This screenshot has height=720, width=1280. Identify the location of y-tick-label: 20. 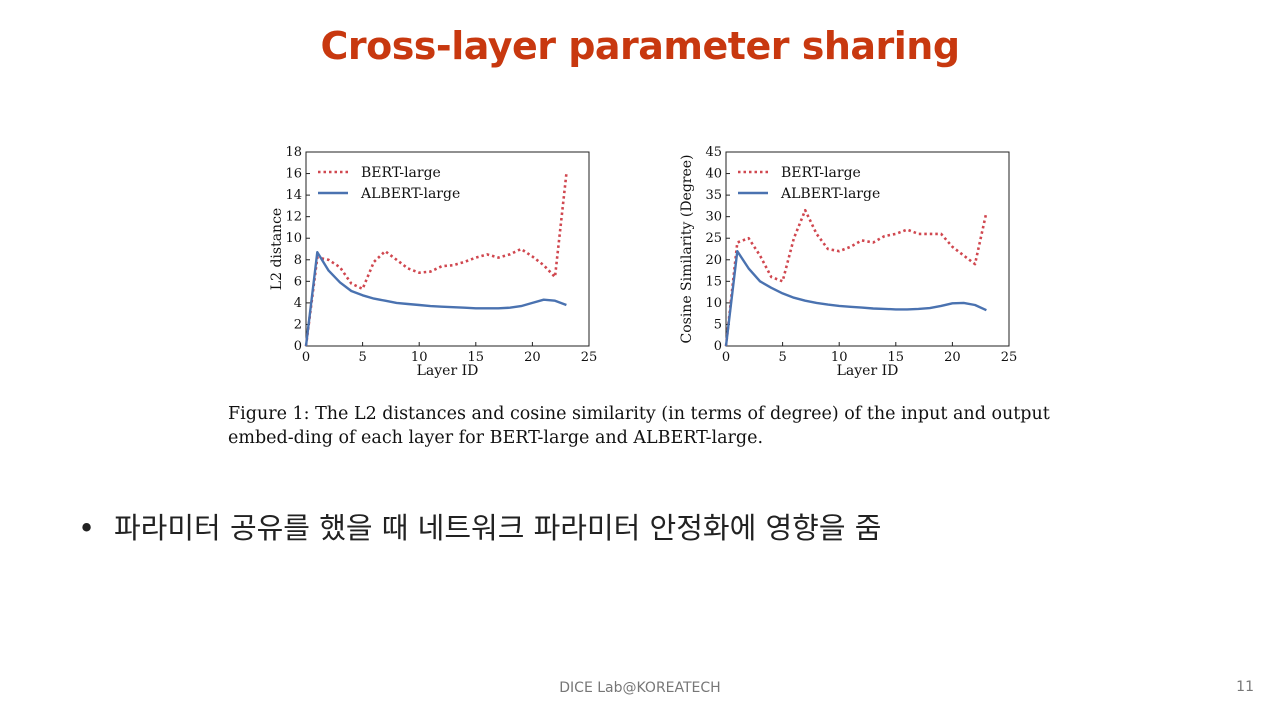
(713, 260).